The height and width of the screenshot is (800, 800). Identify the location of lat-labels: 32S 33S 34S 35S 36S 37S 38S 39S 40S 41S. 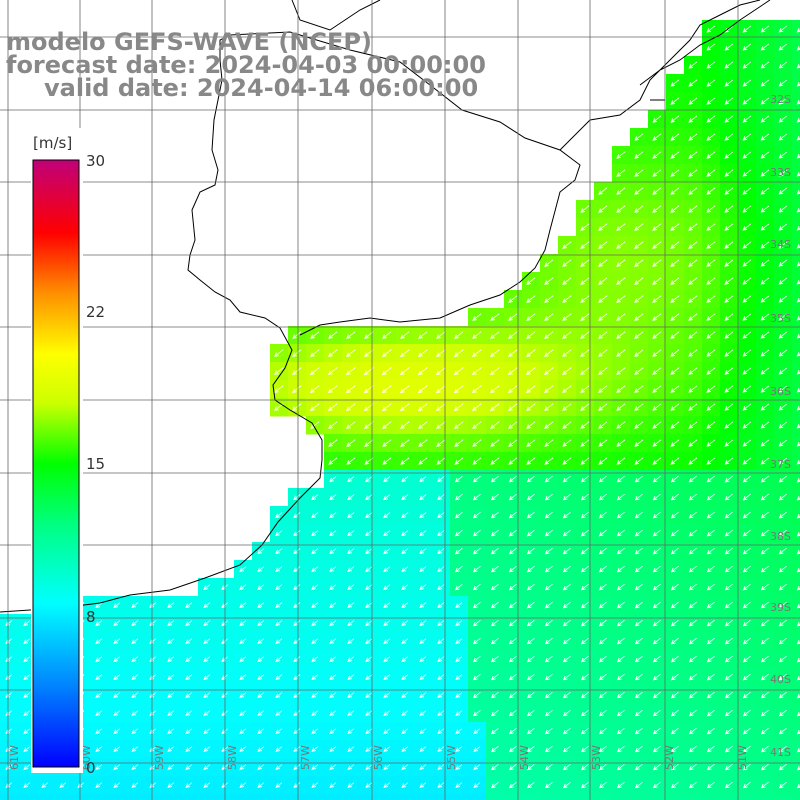
(780, 426).